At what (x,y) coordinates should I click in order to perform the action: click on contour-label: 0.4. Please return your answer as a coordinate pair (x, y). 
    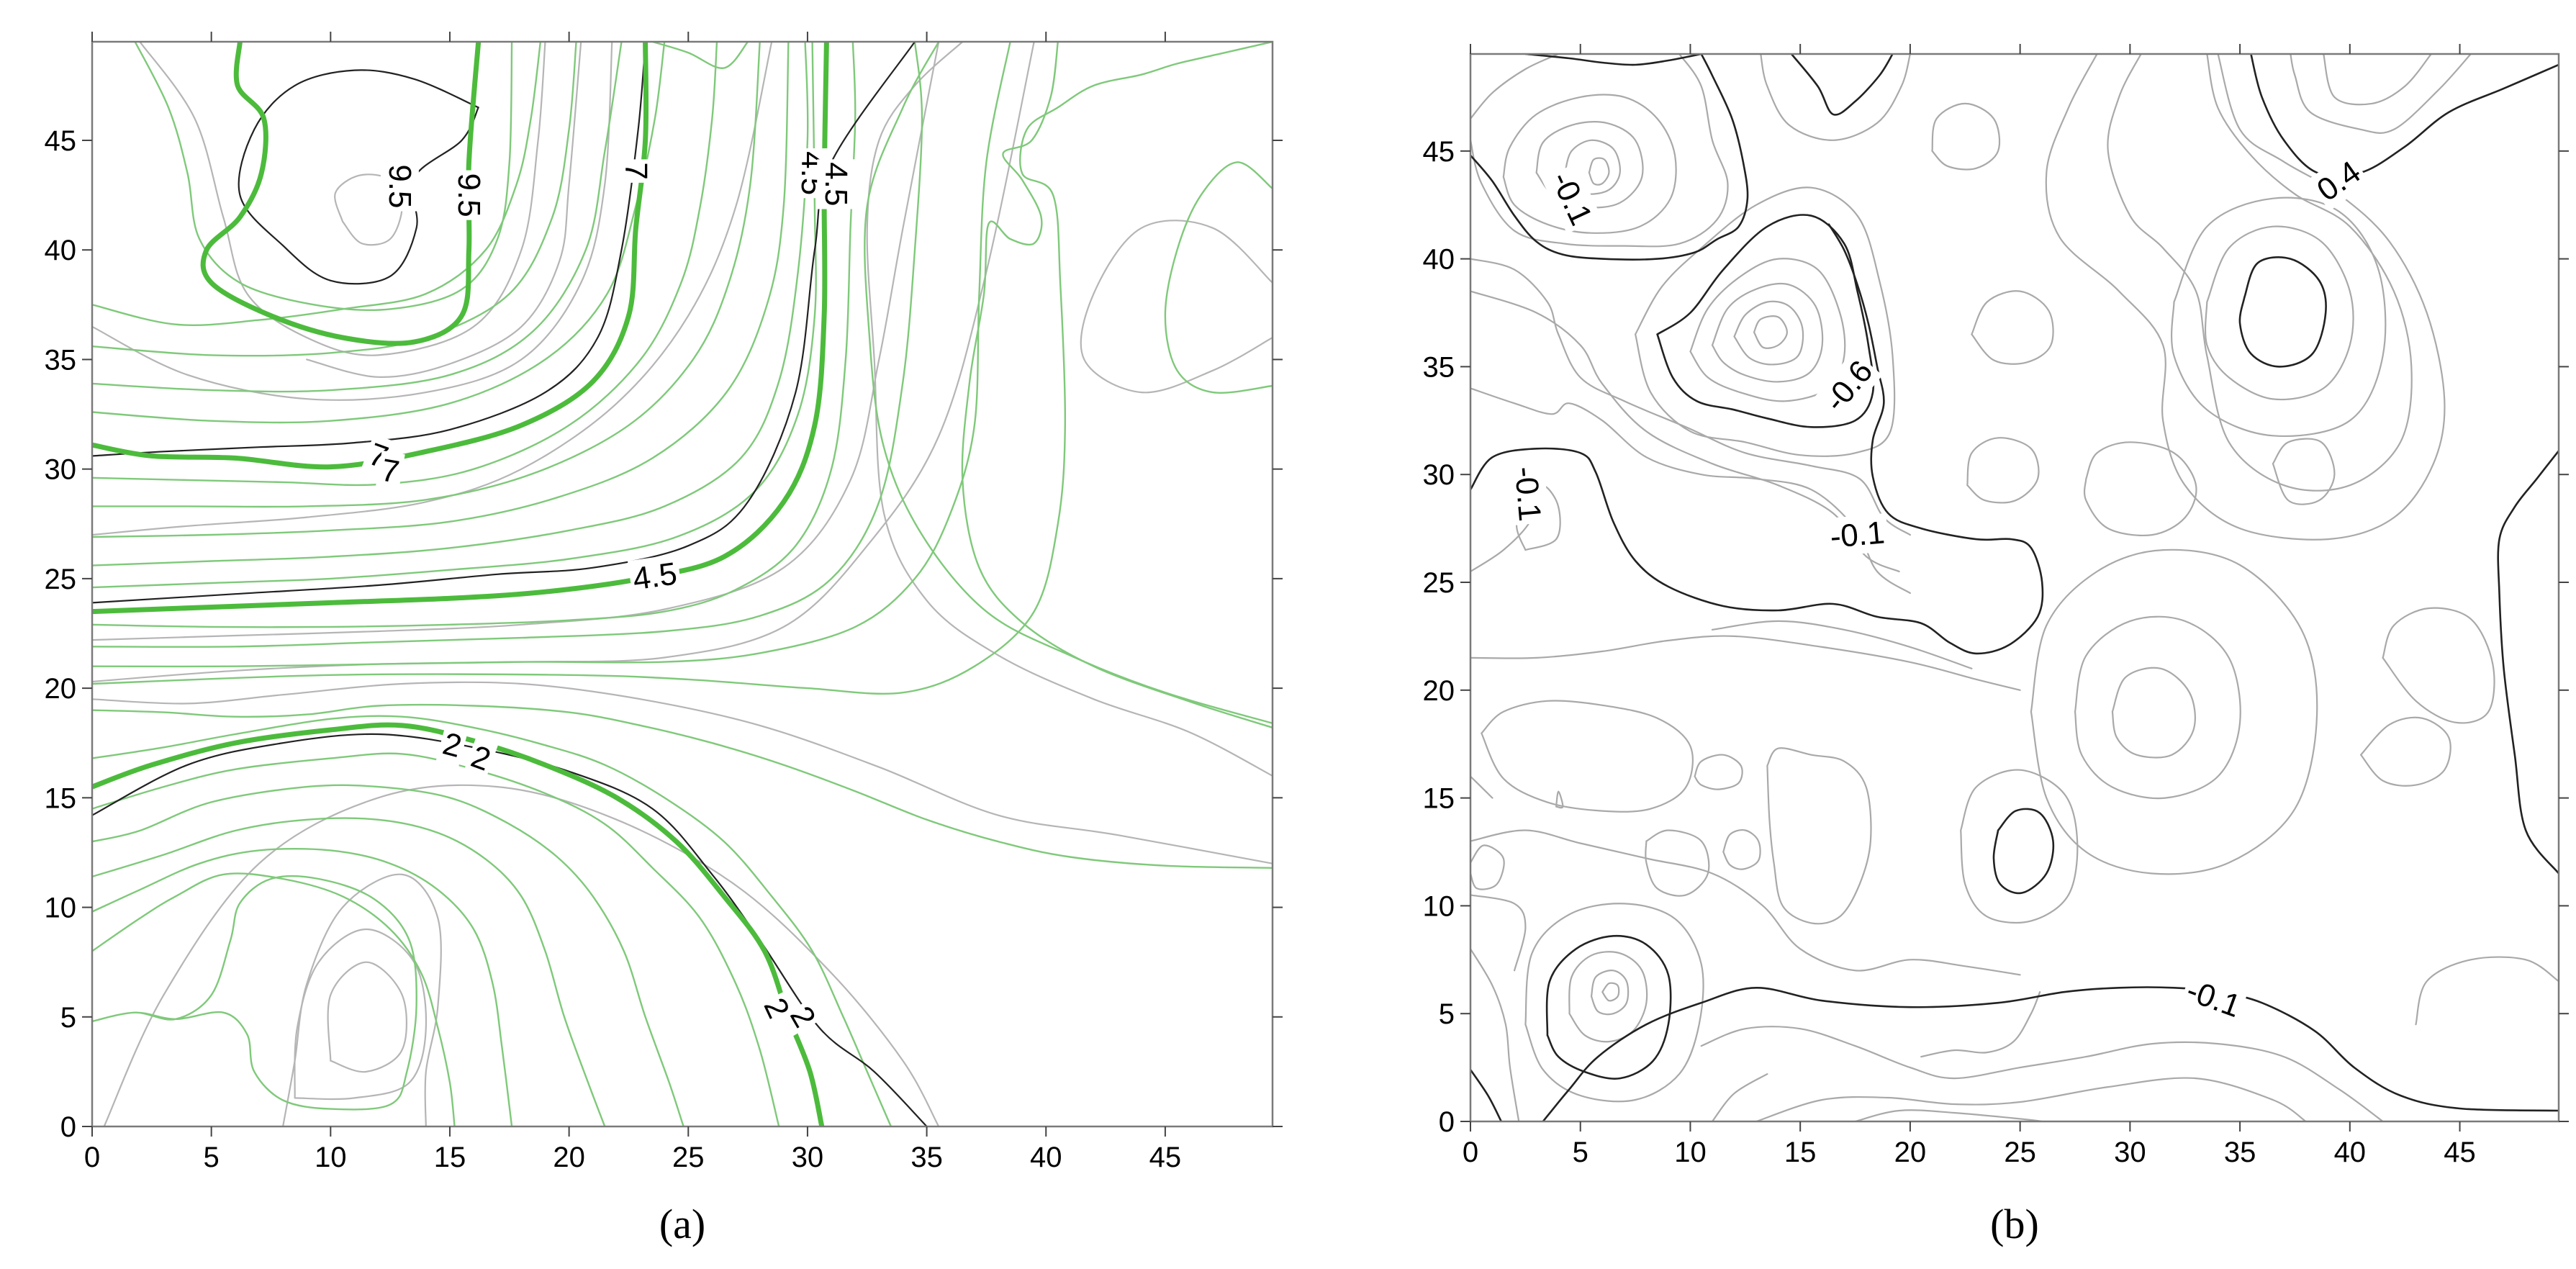
    Looking at the image, I should click on (2338, 181).